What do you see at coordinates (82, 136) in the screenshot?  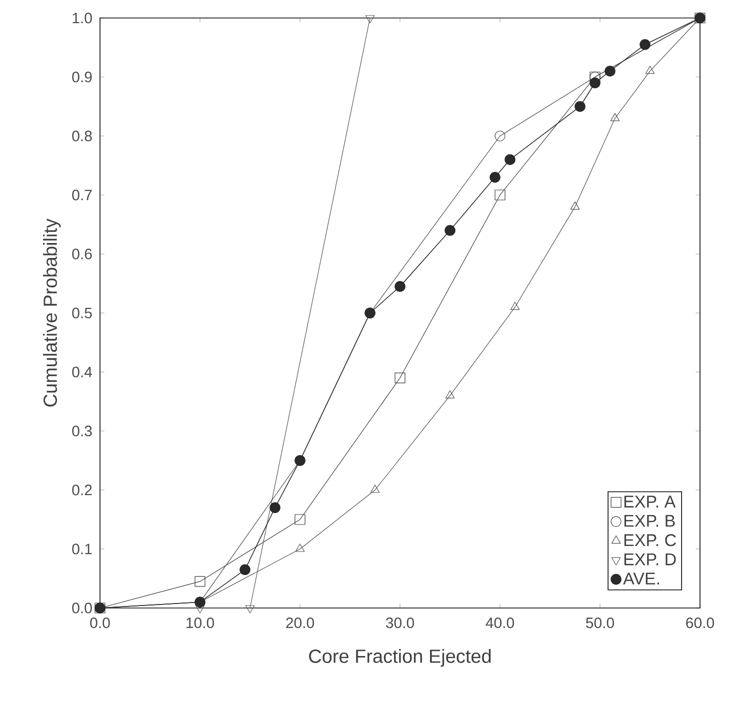 I see `y-tick-label: 0.8` at bounding box center [82, 136].